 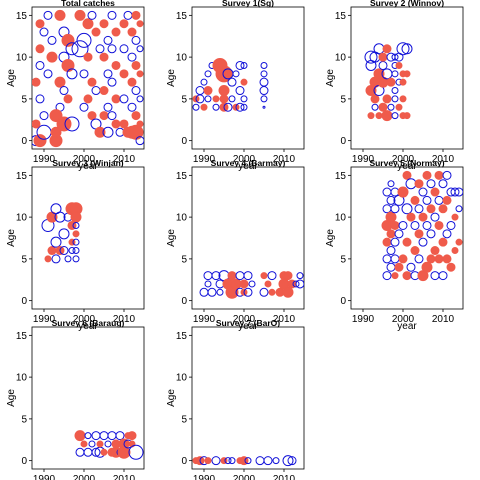 What do you see at coordinates (44, 159) in the screenshot?
I see `x-tick-label: 1990` at bounding box center [44, 159].